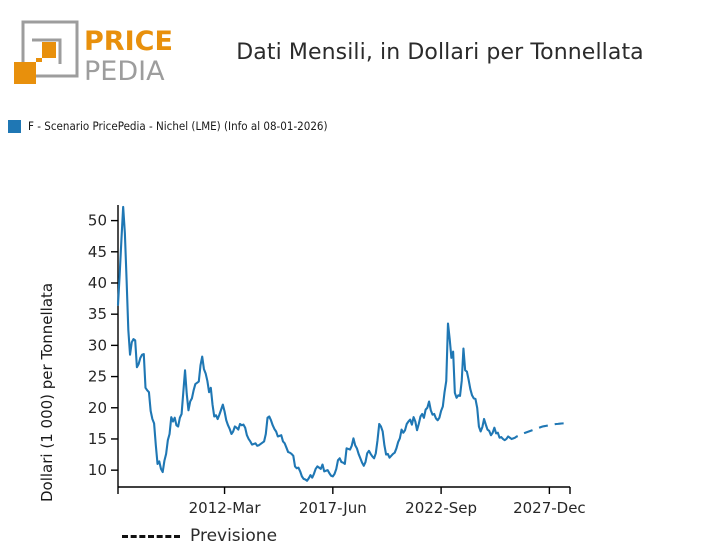  I want to click on x-tick-label: 2017-Jun, so click(333, 508).